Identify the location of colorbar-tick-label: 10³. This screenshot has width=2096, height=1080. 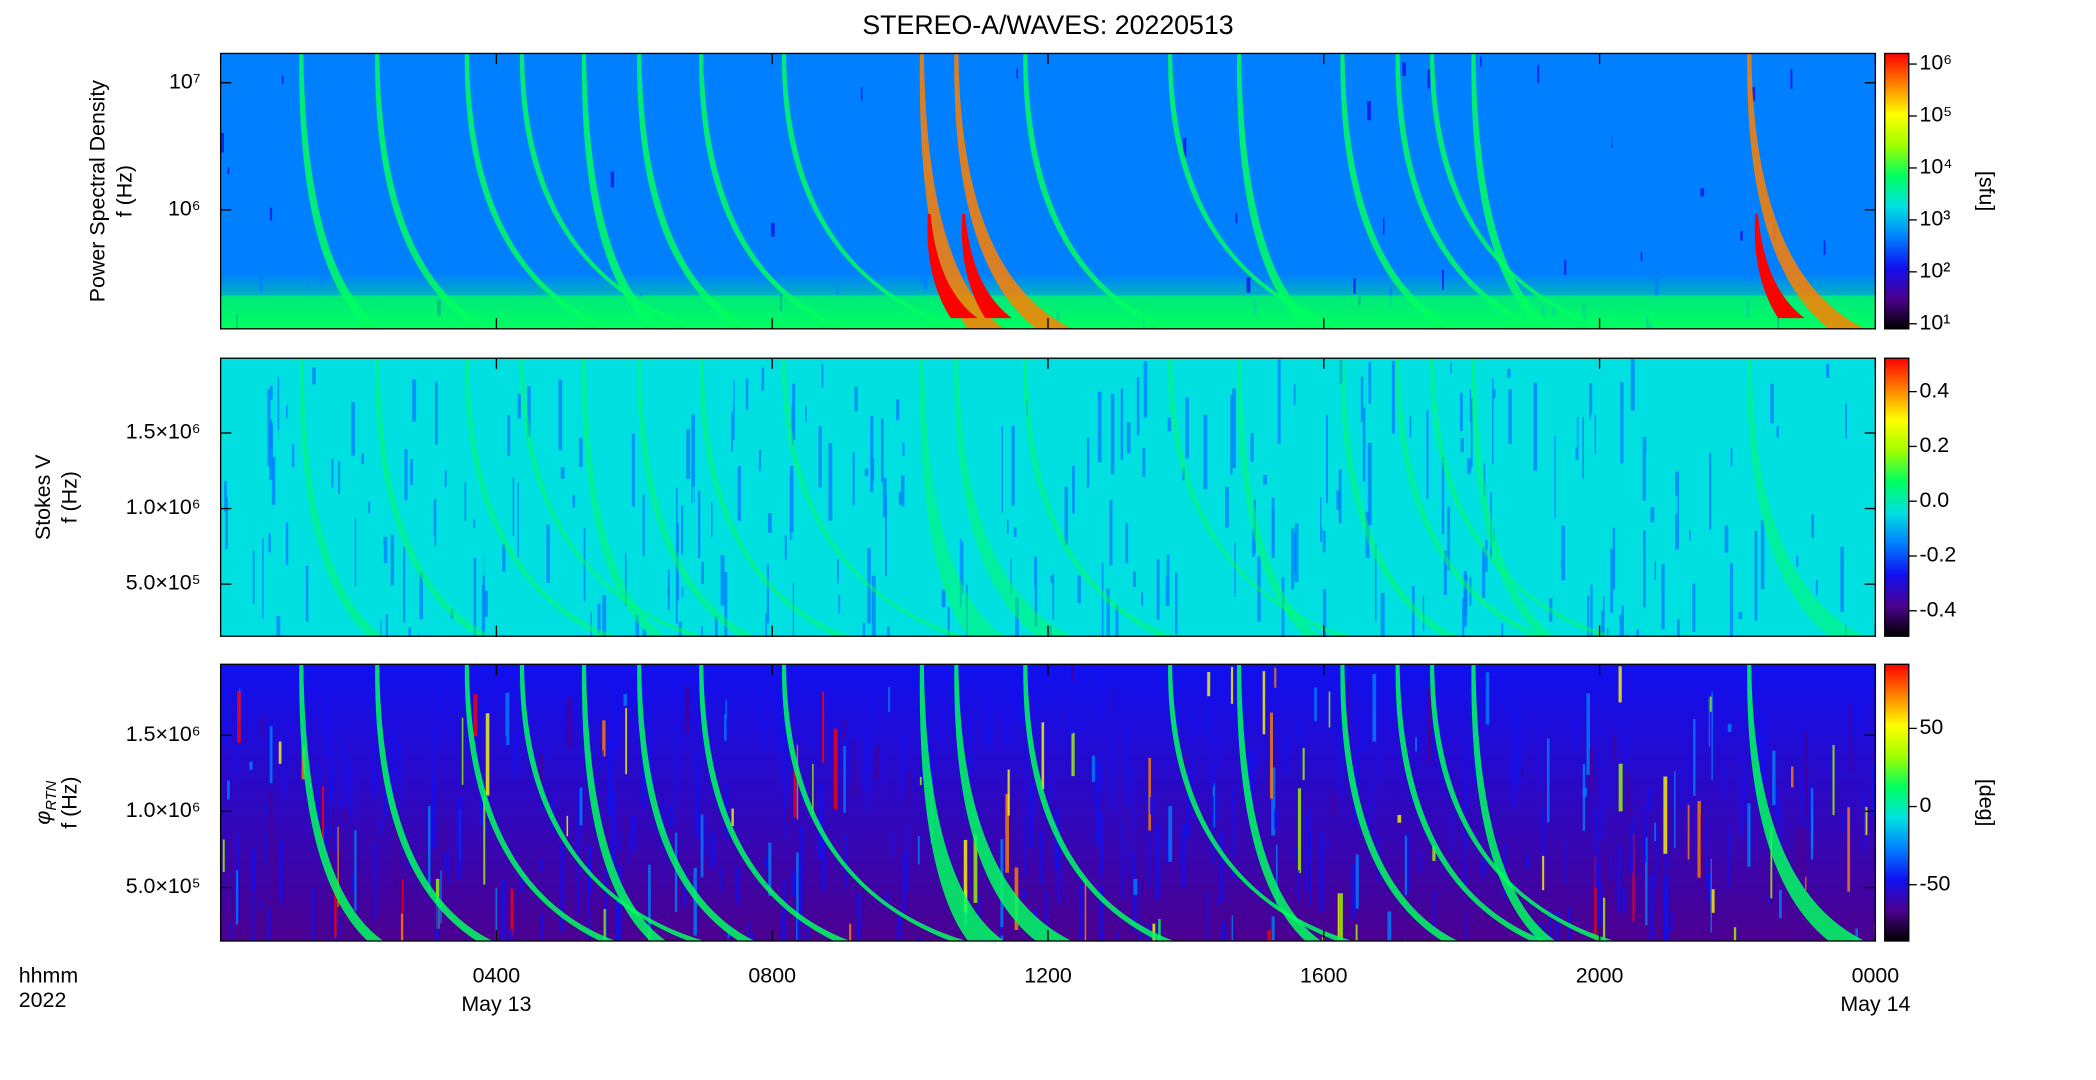
(1934, 219).